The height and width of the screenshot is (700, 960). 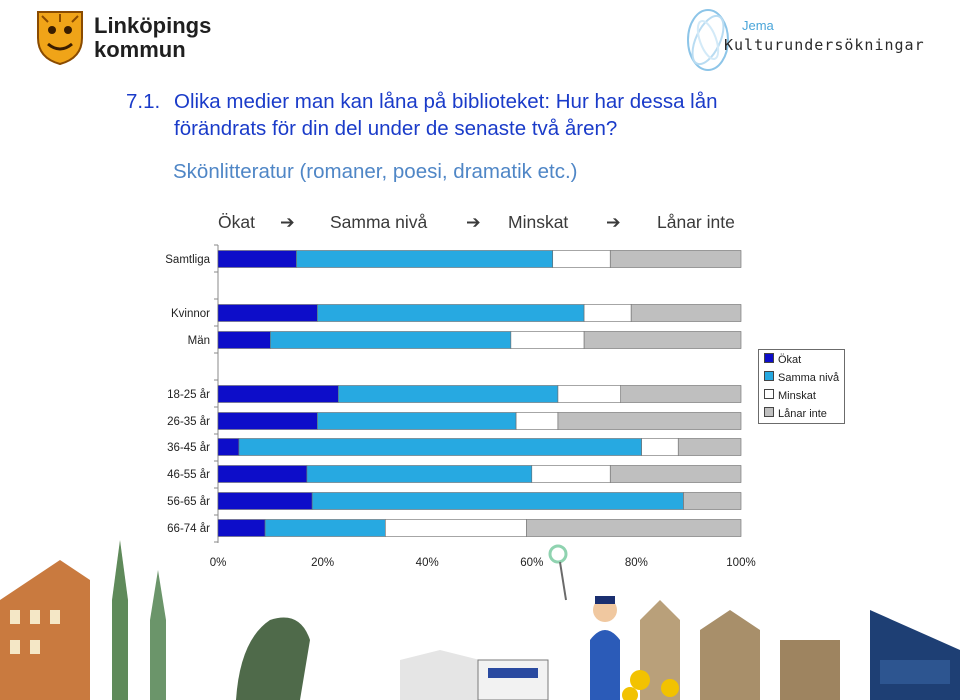 I want to click on legend-item-minskat: Minskat, so click(x=790, y=395).